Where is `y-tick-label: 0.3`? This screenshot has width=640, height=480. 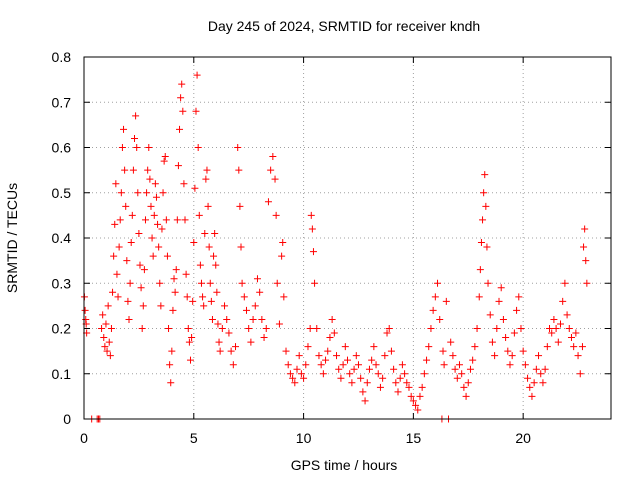
y-tick-label: 0.3 is located at coordinates (62, 283).